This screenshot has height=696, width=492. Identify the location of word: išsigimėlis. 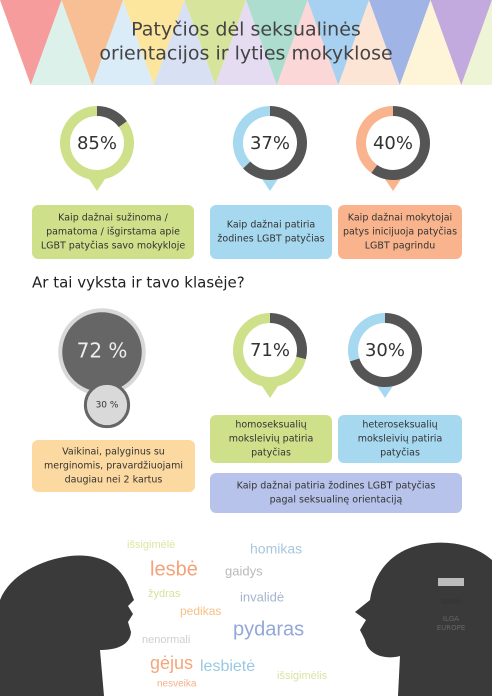
(302, 676).